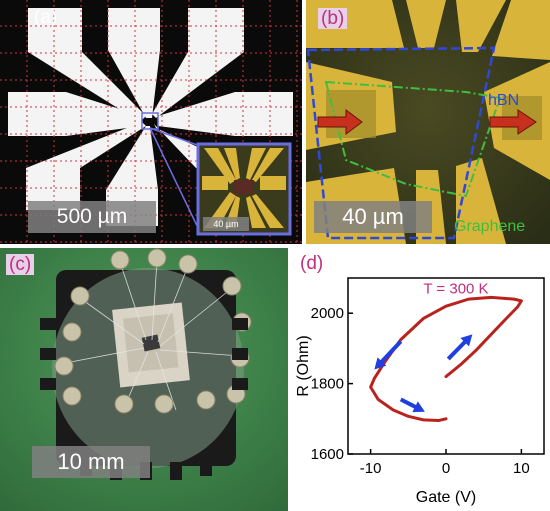 The image size is (550, 511). I want to click on x-tick-label: 0, so click(446, 468).